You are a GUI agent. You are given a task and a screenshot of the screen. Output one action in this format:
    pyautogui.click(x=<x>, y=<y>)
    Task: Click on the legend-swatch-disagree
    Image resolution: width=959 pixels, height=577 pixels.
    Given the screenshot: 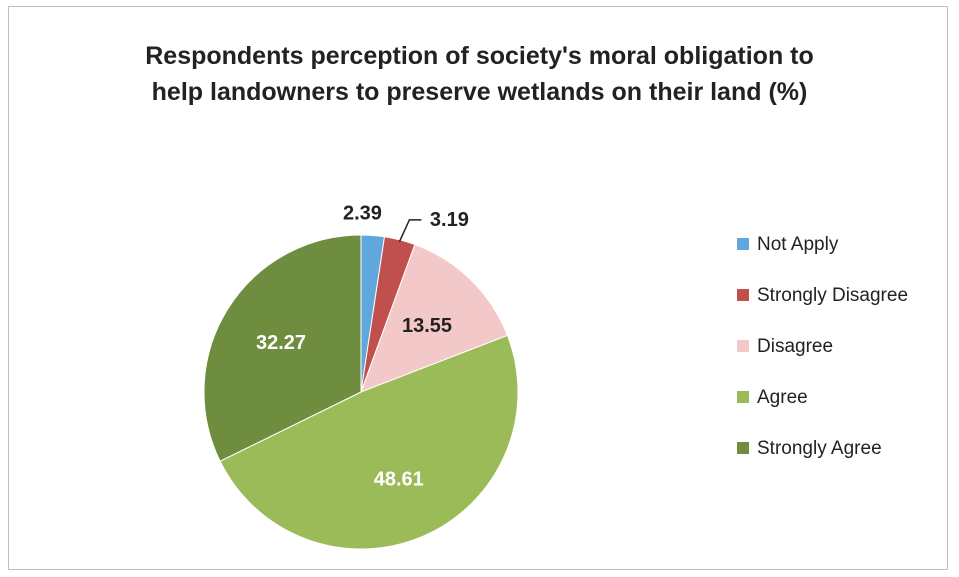 What is the action you would take?
    pyautogui.click(x=743, y=346)
    